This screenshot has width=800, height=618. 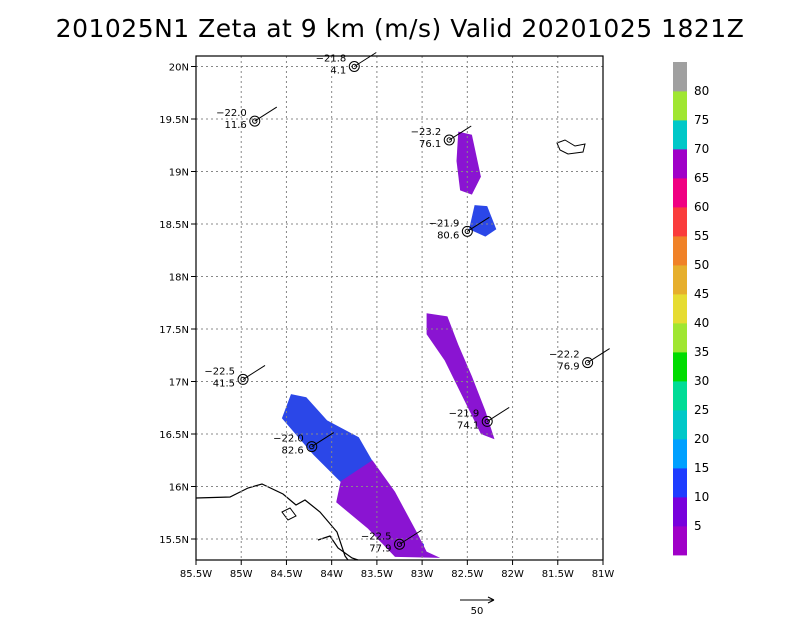 What do you see at coordinates (179, 383) in the screenshot?
I see `y-tick-label: 17N` at bounding box center [179, 383].